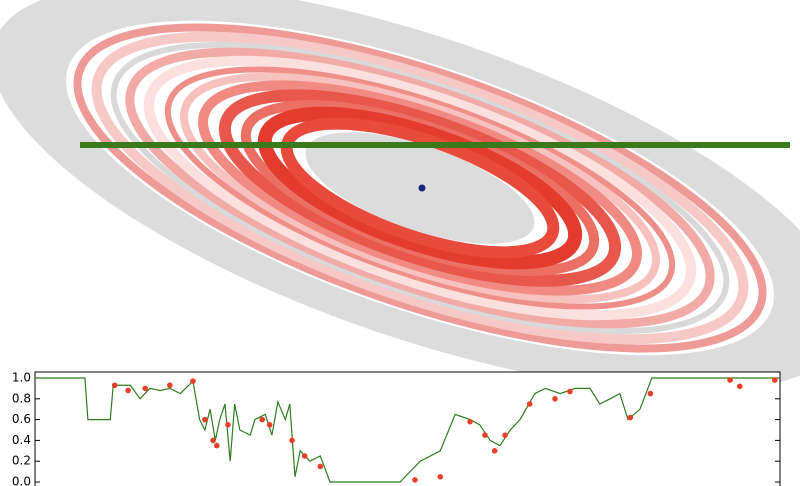  I want to click on y-tick-label: 0.0, so click(21, 480).